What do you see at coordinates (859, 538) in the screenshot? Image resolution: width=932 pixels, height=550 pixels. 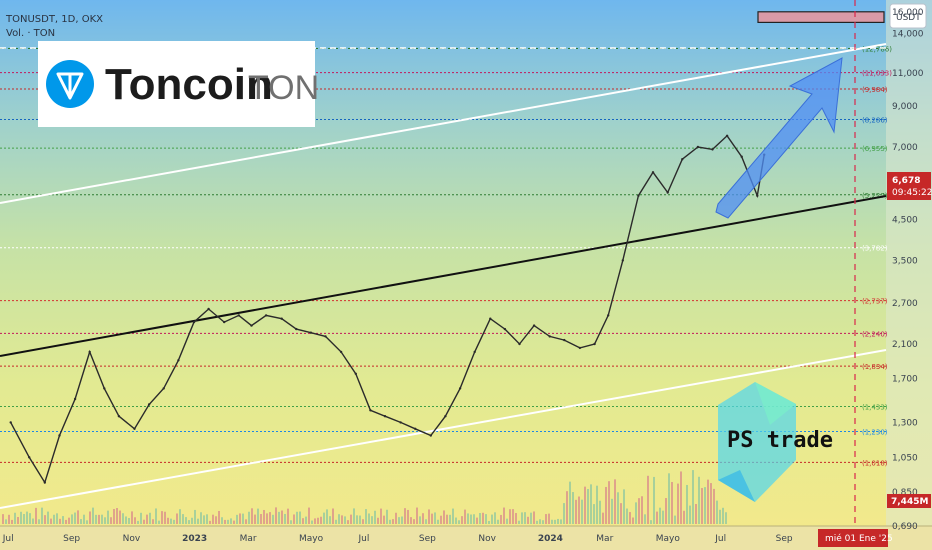 I see `date-tag-value: mié 01 Ene '25` at bounding box center [859, 538].